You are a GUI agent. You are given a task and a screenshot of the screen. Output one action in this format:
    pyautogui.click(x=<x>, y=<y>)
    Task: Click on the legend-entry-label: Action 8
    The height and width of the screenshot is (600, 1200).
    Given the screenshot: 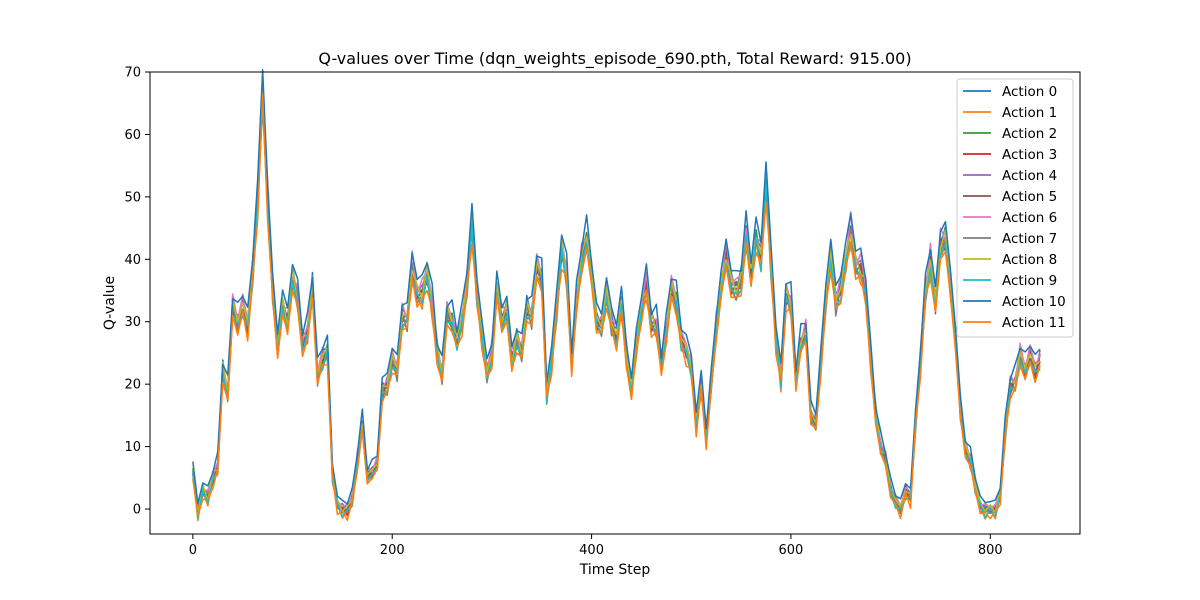 What is the action you would take?
    pyautogui.click(x=1029, y=260)
    